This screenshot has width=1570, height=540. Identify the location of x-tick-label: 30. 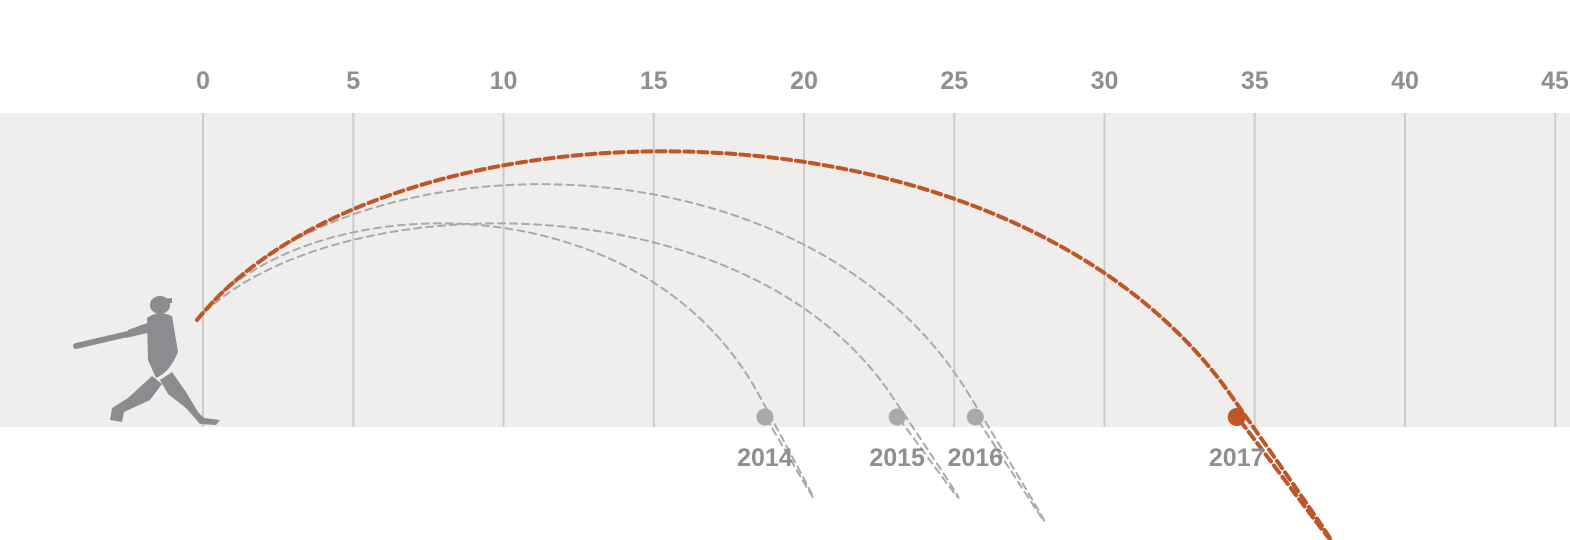
(1105, 81).